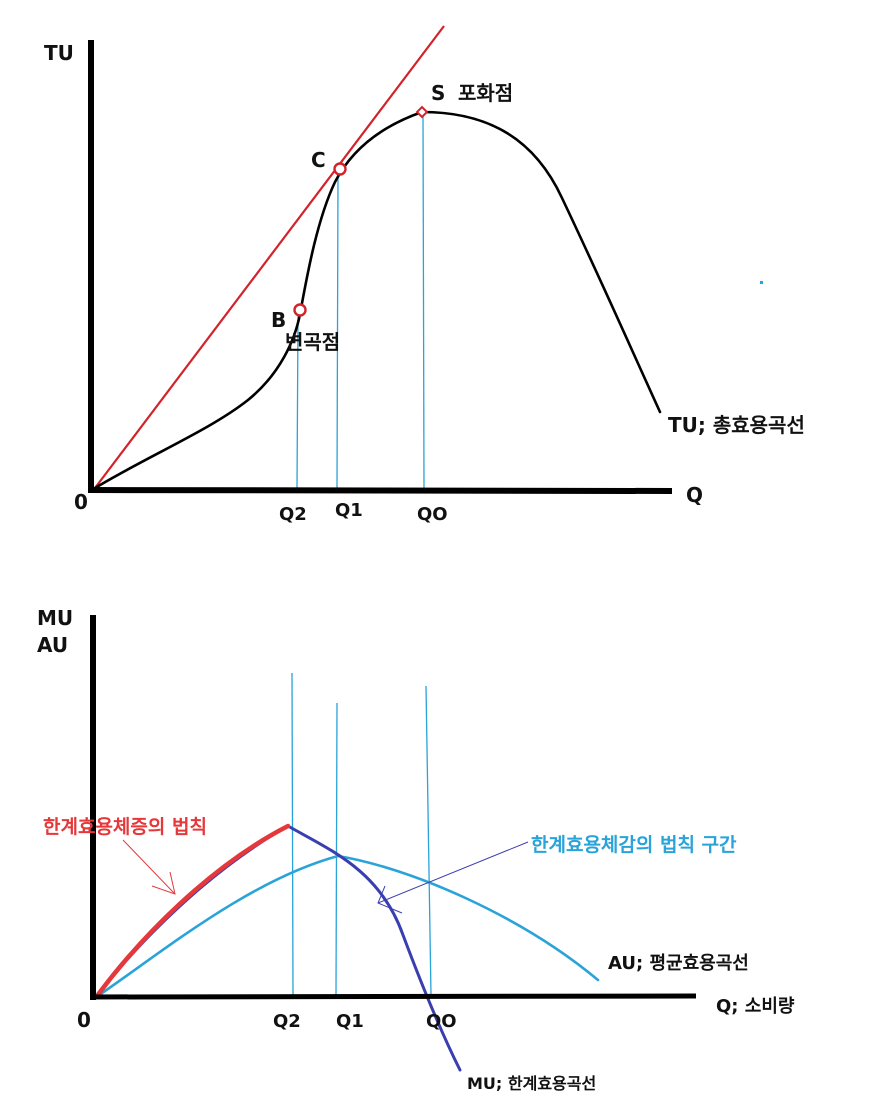  What do you see at coordinates (423, 301) in the screenshot?
I see `guide-line-qo` at bounding box center [423, 301].